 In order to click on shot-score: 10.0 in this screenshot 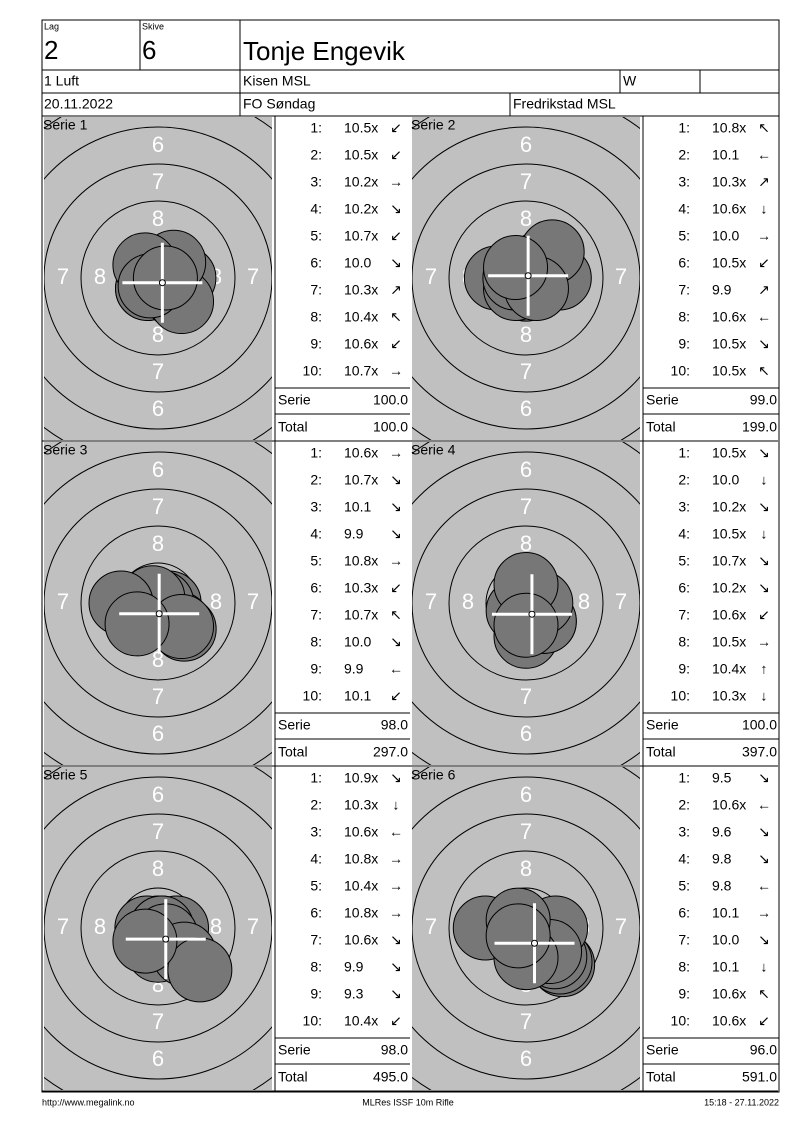, I will do `click(725, 940)`.